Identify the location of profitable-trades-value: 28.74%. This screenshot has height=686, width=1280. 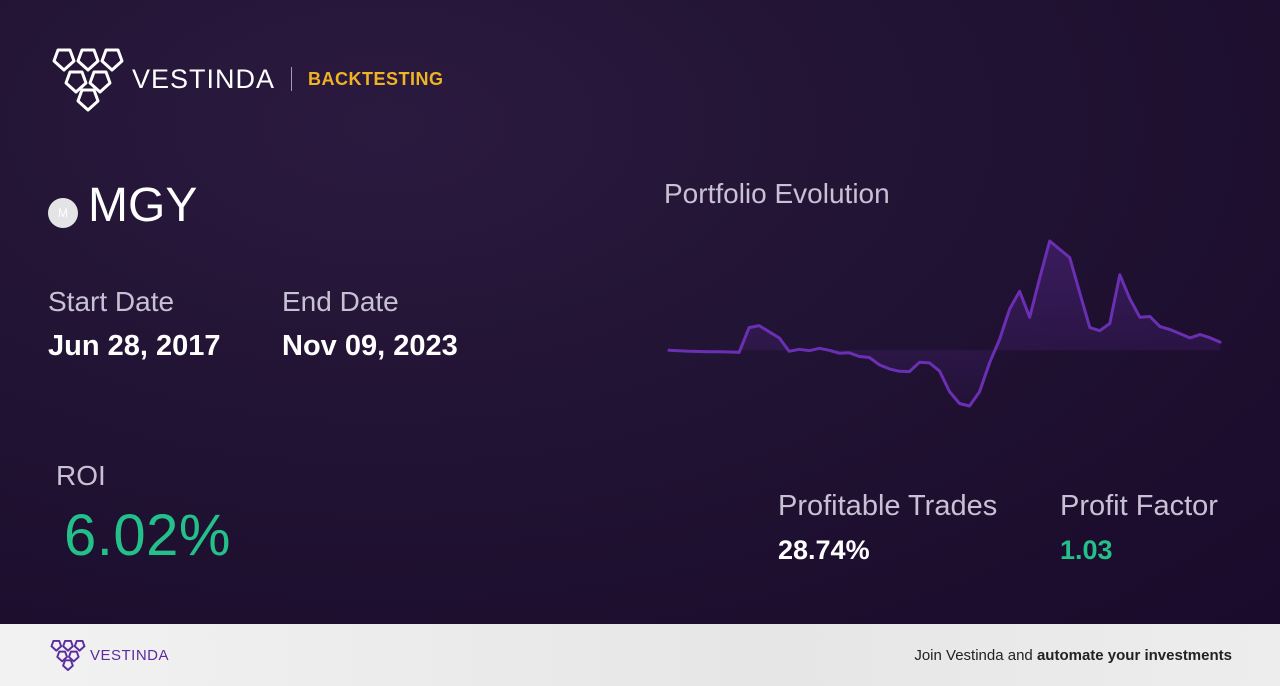
(824, 550).